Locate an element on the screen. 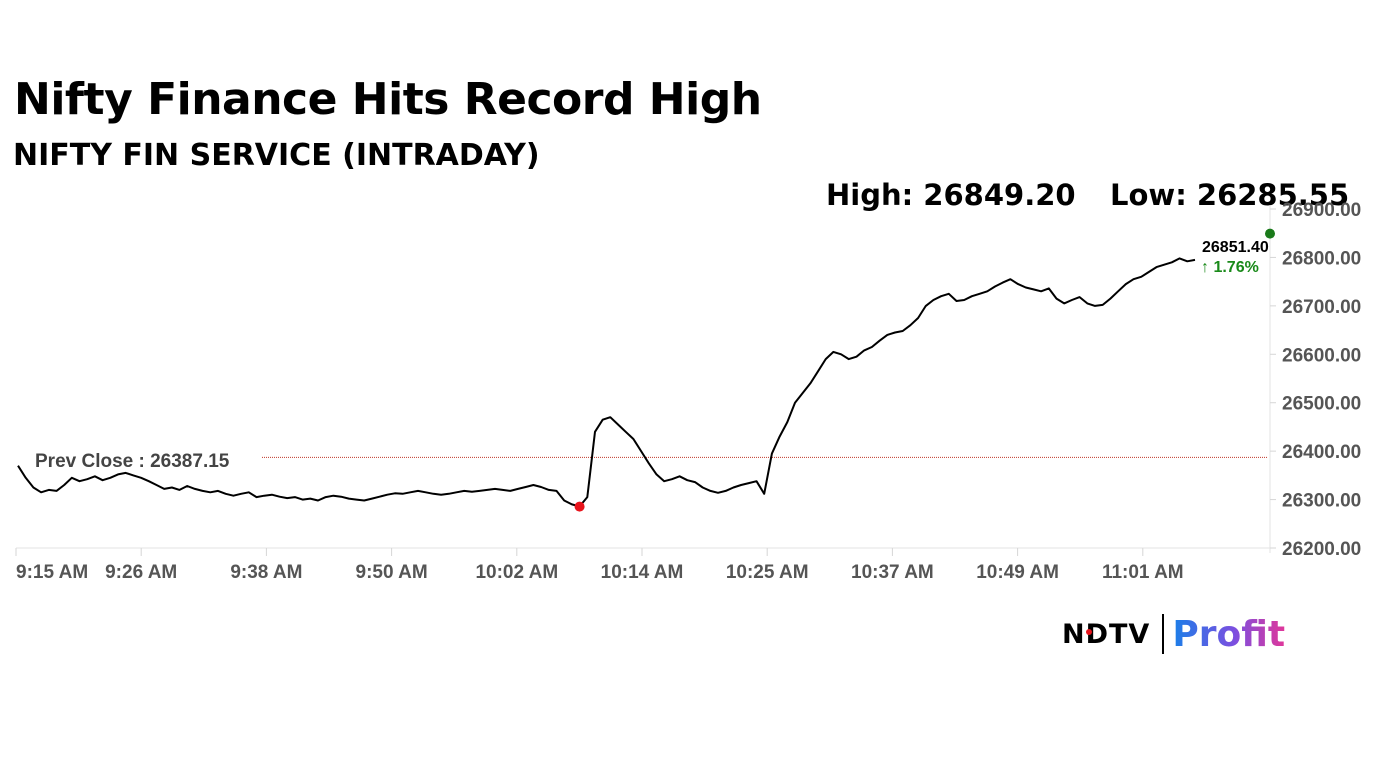 Image resolution: width=1382 pixels, height=777 pixels. high-marker is located at coordinates (1270, 233).